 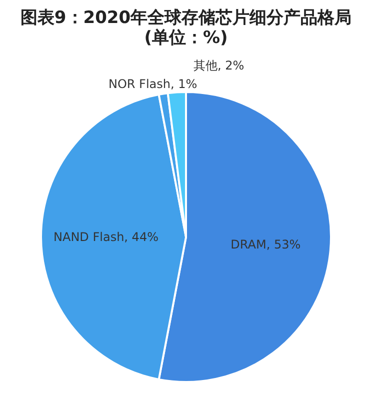 I want to click on slice-label: NOR Flash, 1%, so click(x=153, y=84).